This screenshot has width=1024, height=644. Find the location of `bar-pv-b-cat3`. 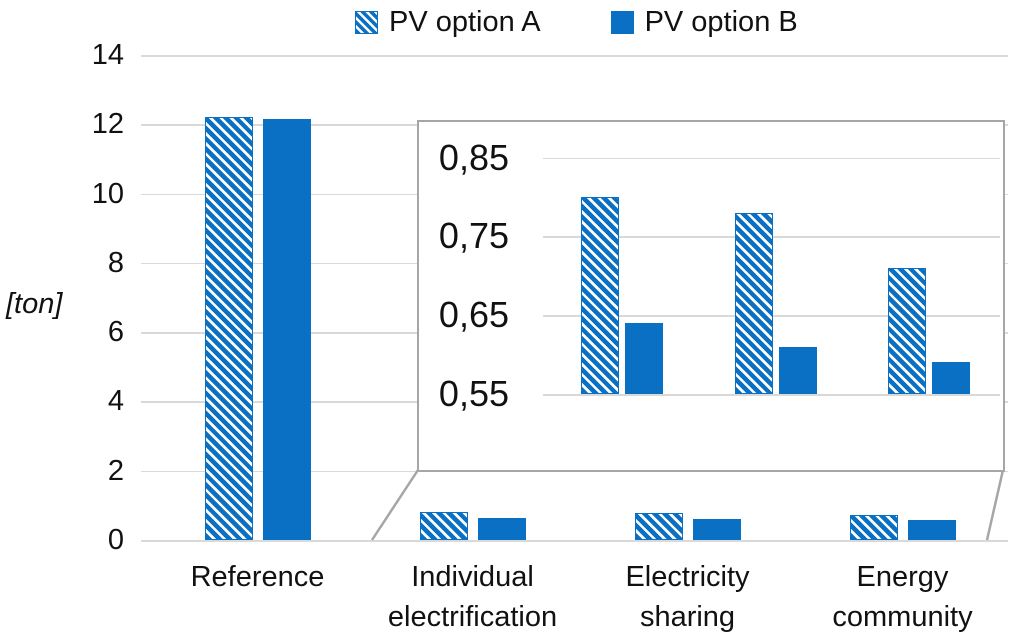

bar-pv-b-cat3 is located at coordinates (931, 529).